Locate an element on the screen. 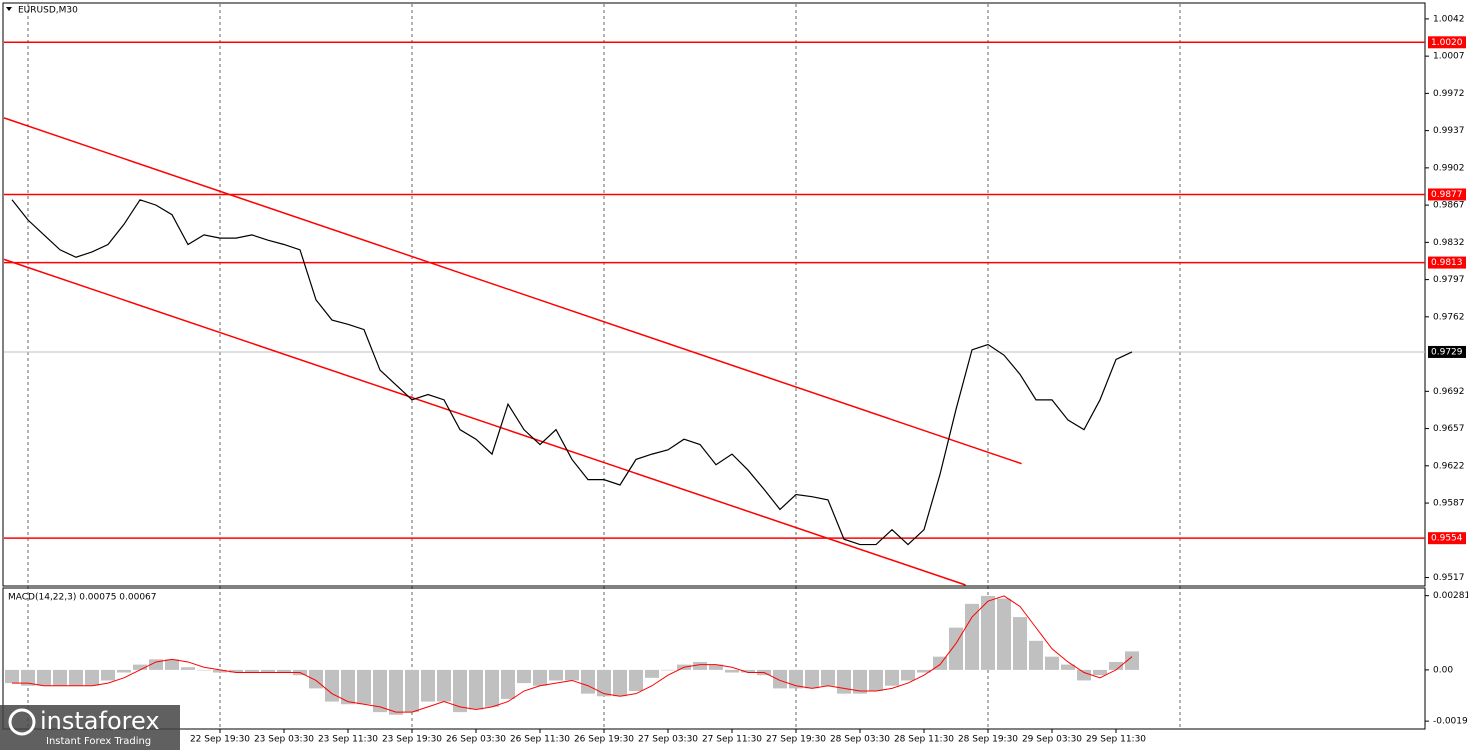 The image size is (1468, 750). x-tick-label: 28 Sep 03:30 is located at coordinates (860, 740).